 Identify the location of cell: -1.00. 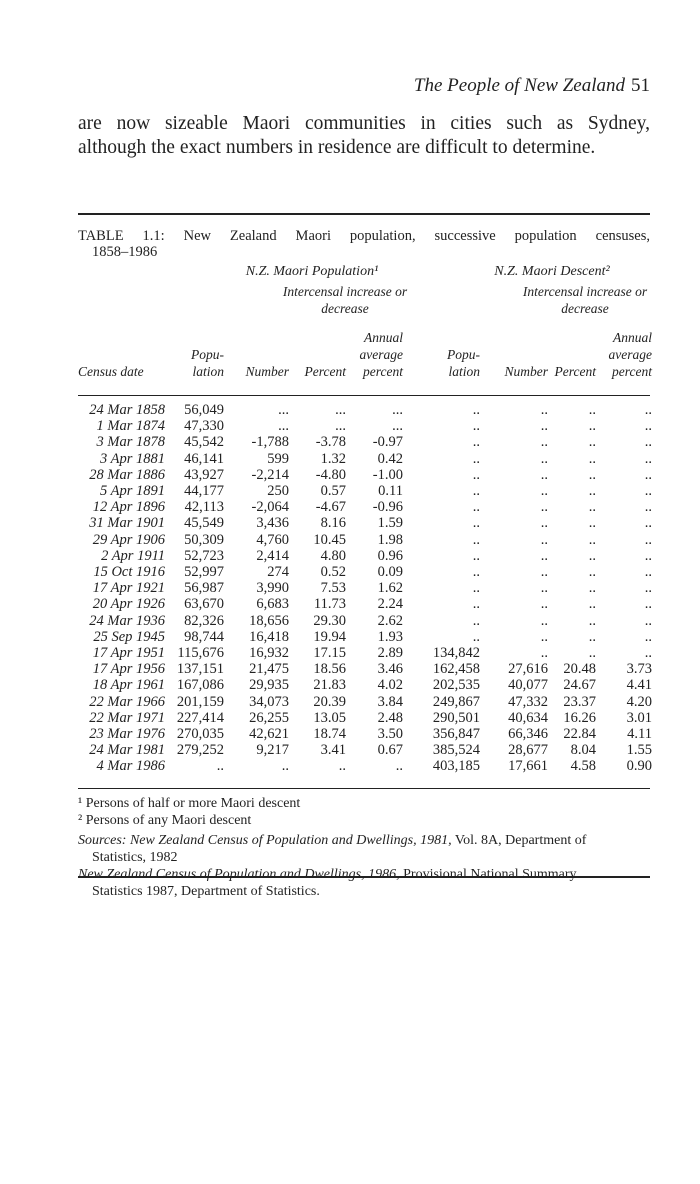
(387, 474).